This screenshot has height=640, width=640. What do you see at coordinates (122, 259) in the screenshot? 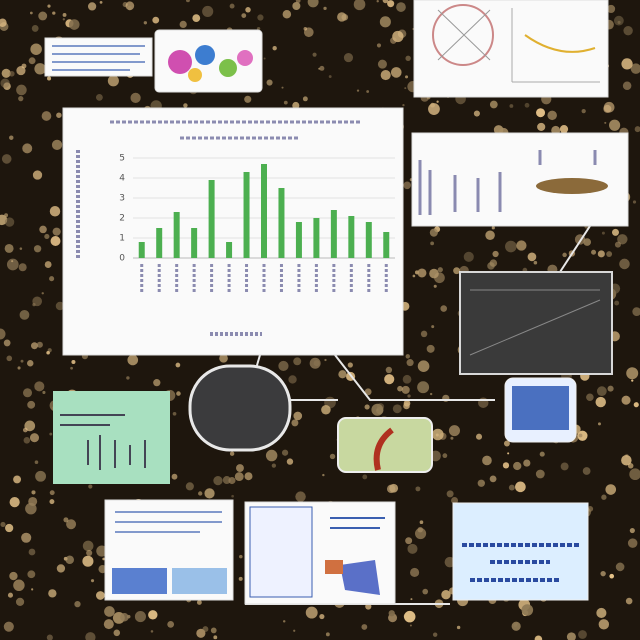
I see `y-tick-label: 0` at bounding box center [122, 259].